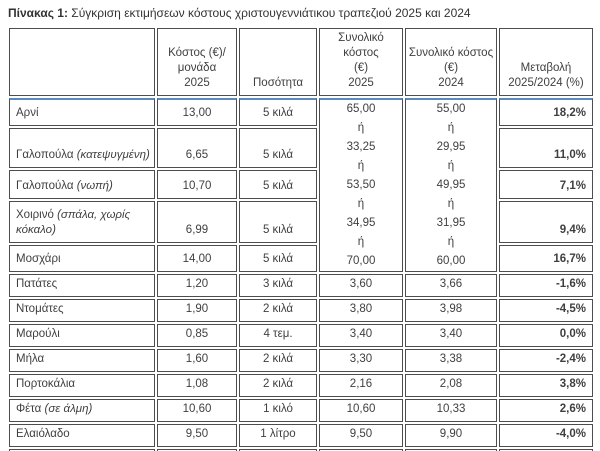 This screenshot has width=600, height=451. I want to click on unit-cost-cell: 9,50, so click(197, 435).